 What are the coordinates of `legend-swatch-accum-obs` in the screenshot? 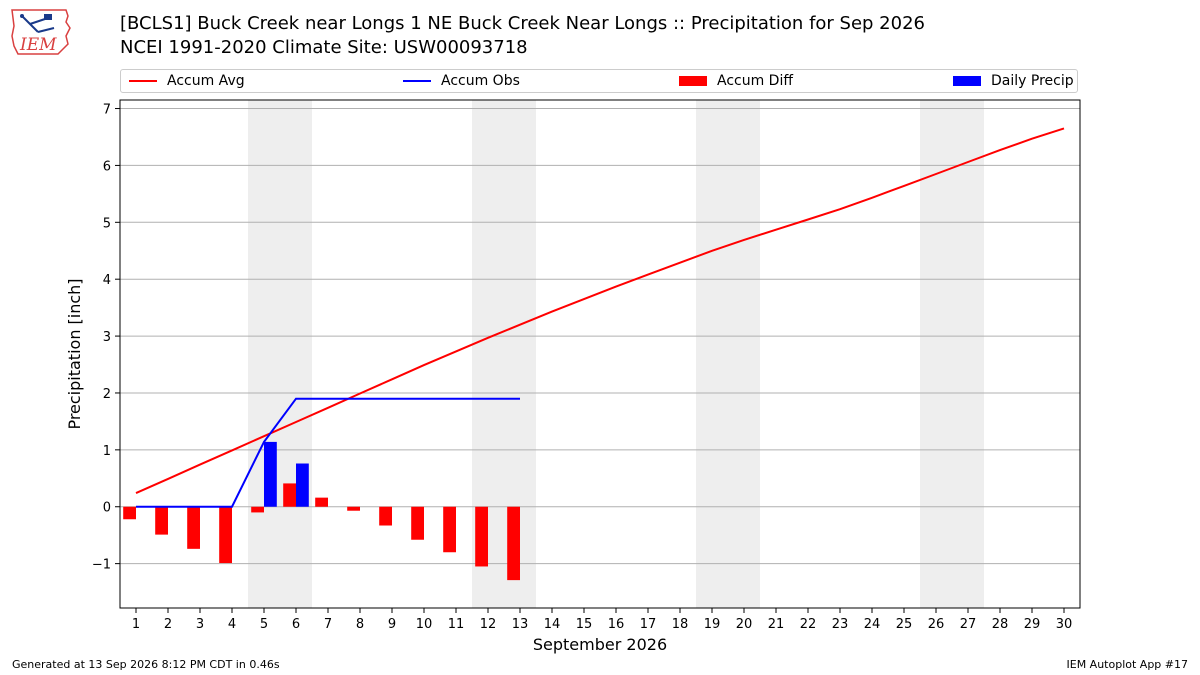 It's located at (417, 81).